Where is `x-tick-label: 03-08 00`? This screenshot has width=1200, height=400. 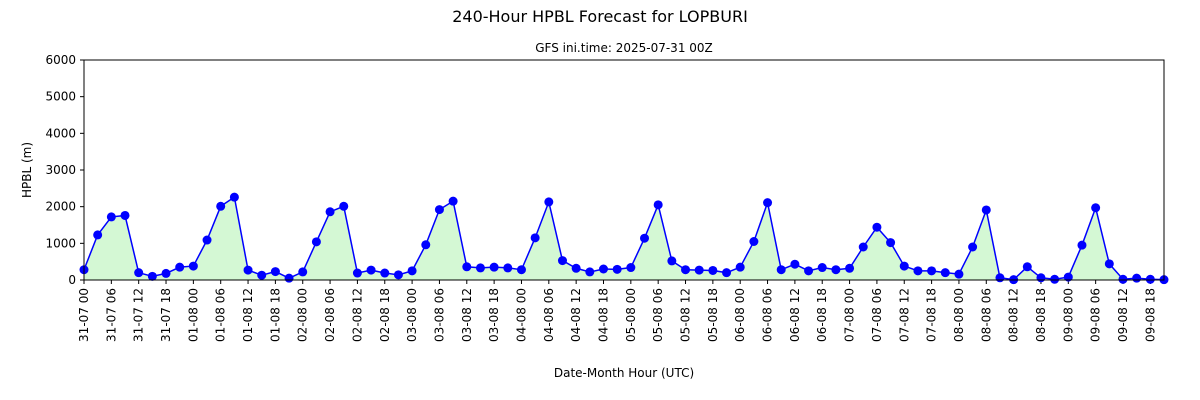
x-tick-label: 03-08 00 is located at coordinates (412, 315).